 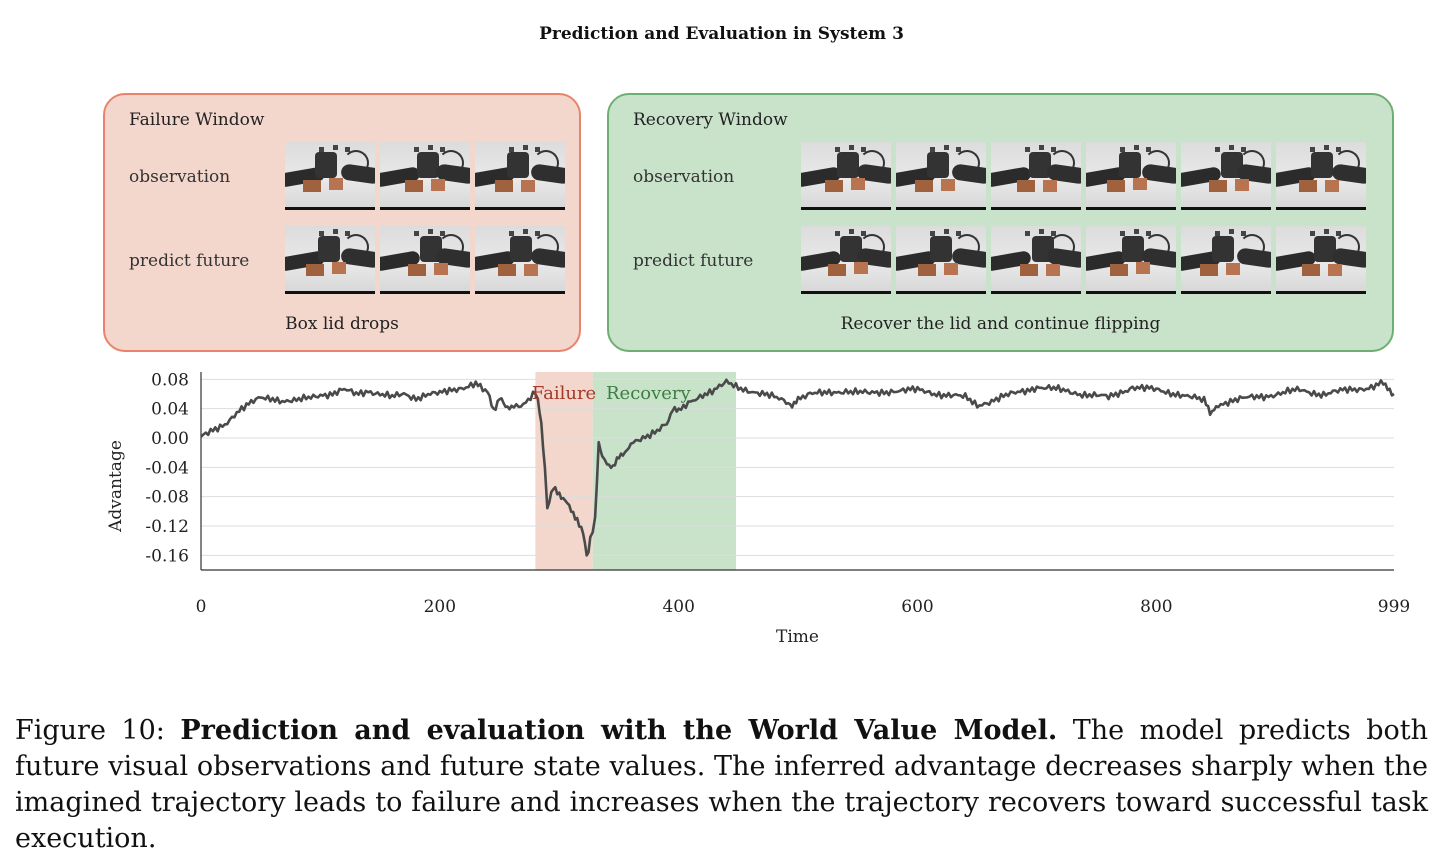 I want to click on recovery-caption: Recover the lid and continue flipping, so click(x=1000, y=324).